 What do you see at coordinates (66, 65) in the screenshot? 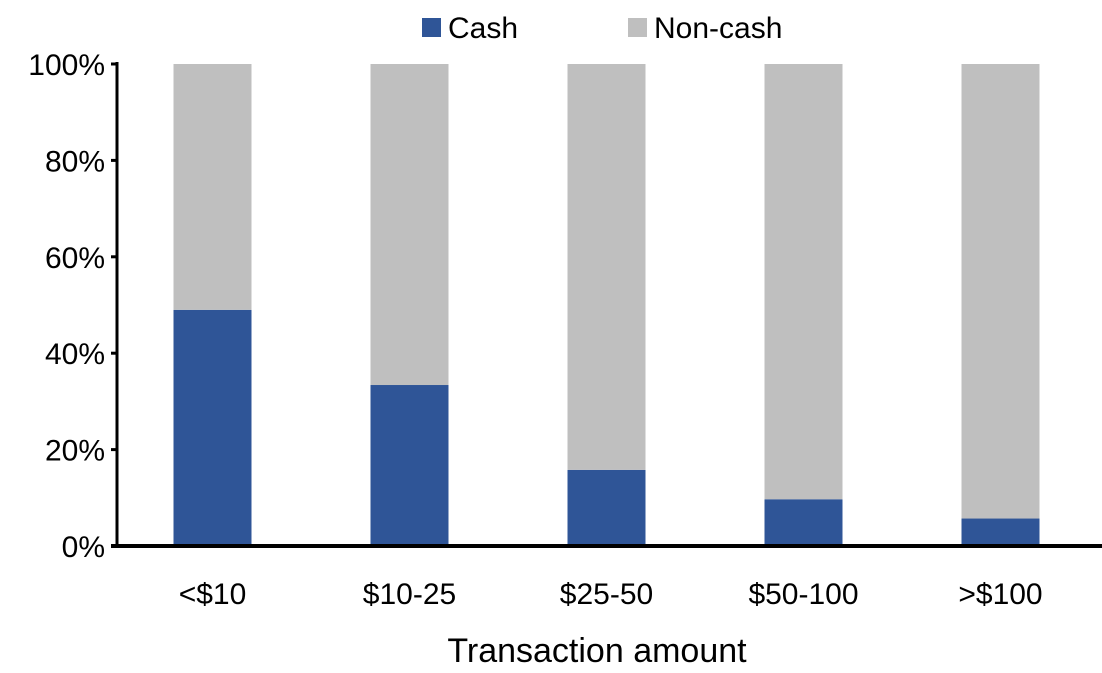
I see `y-tick-label: 100%` at bounding box center [66, 65].